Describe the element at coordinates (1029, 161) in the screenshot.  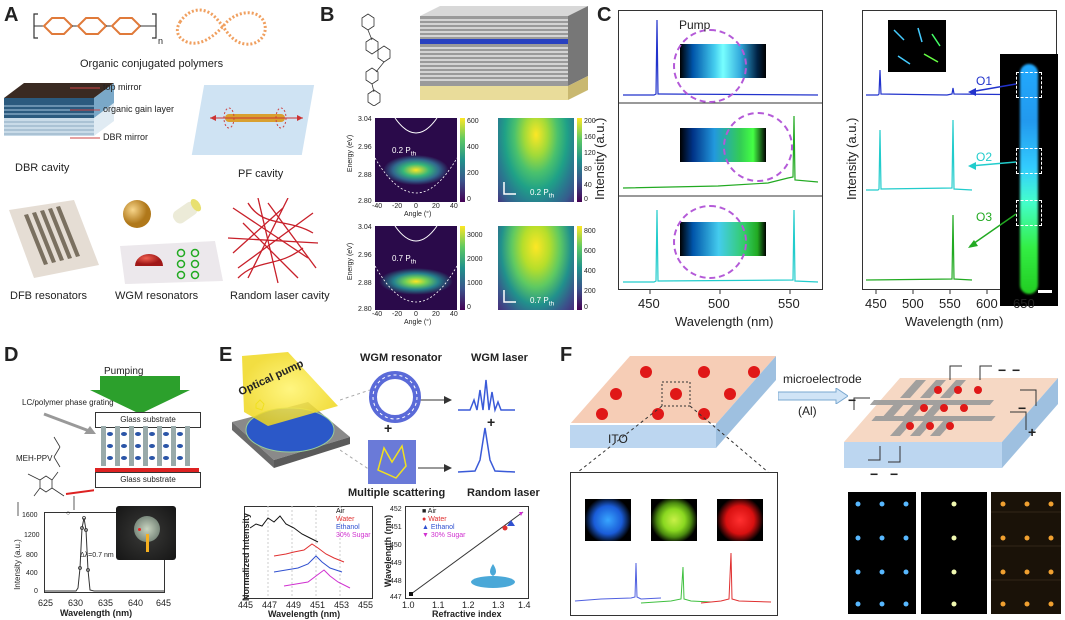
I see `c-o2-box` at that location.